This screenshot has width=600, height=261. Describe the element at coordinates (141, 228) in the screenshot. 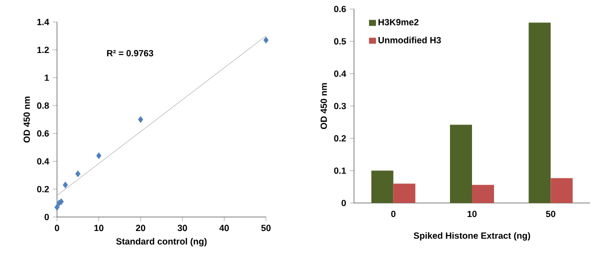

I see `x-tick-label: 20` at that location.